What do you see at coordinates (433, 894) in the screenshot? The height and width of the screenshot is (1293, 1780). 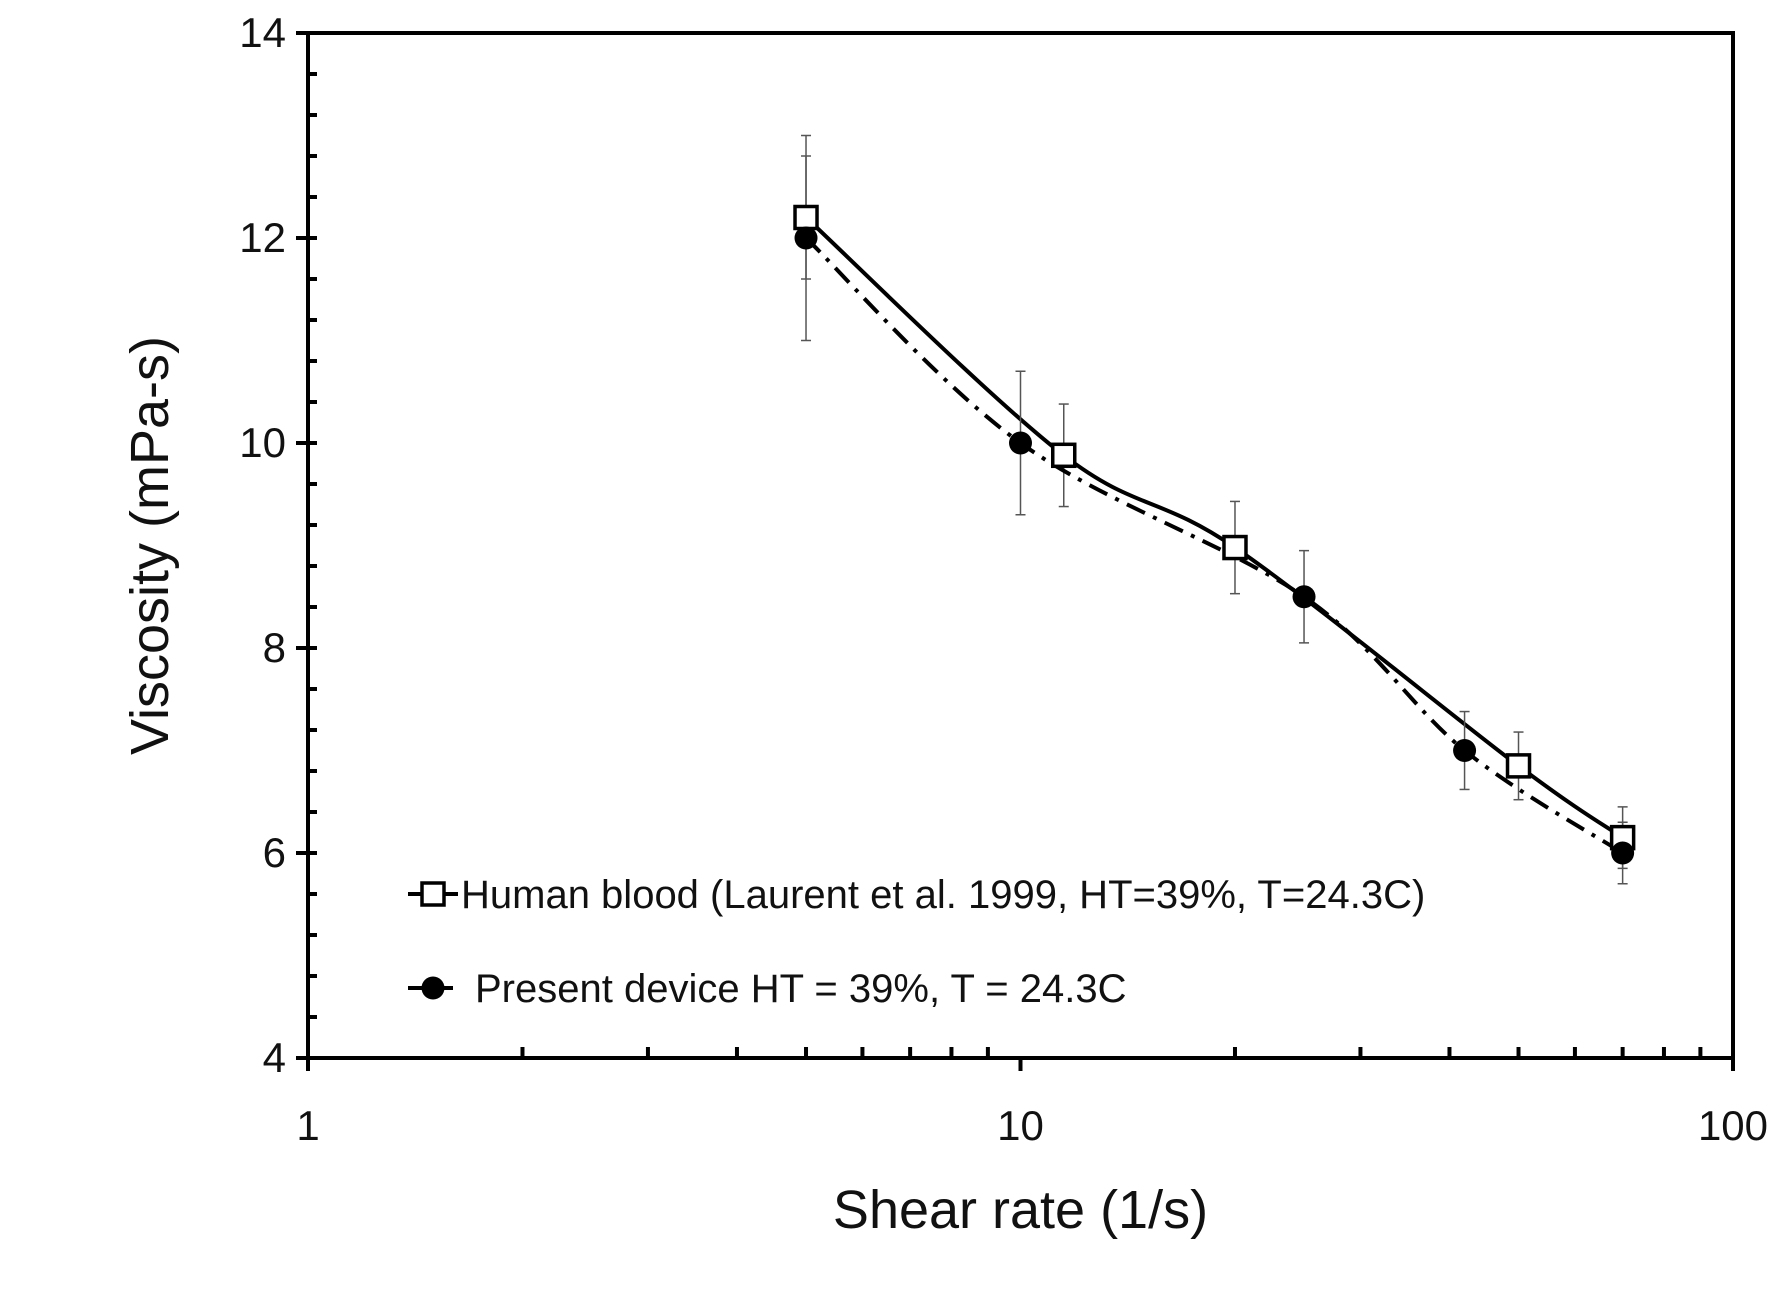 I see `legend-marker-open-square` at bounding box center [433, 894].